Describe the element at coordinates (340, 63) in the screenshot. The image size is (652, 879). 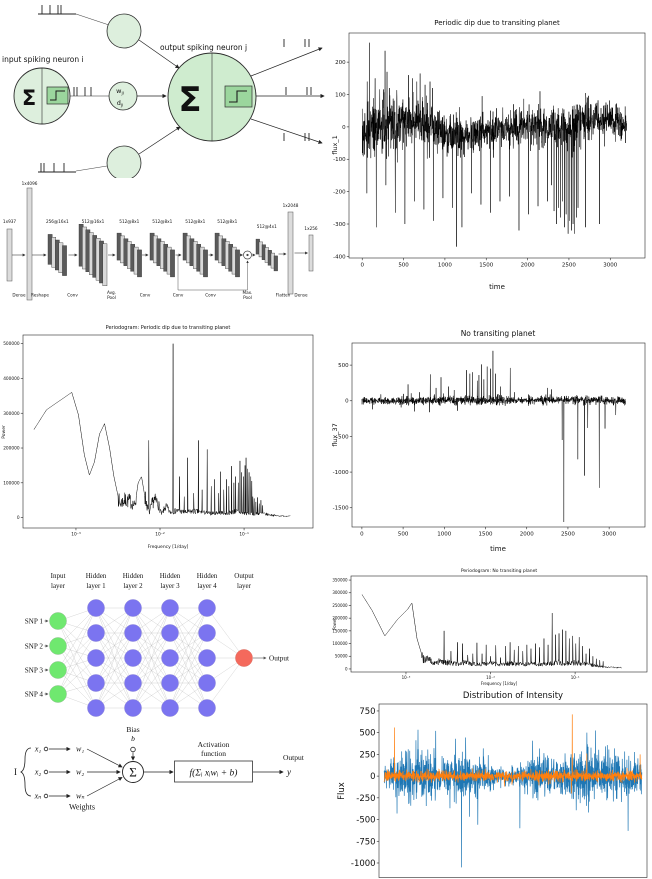
I see `y-tick-label: 200` at that location.